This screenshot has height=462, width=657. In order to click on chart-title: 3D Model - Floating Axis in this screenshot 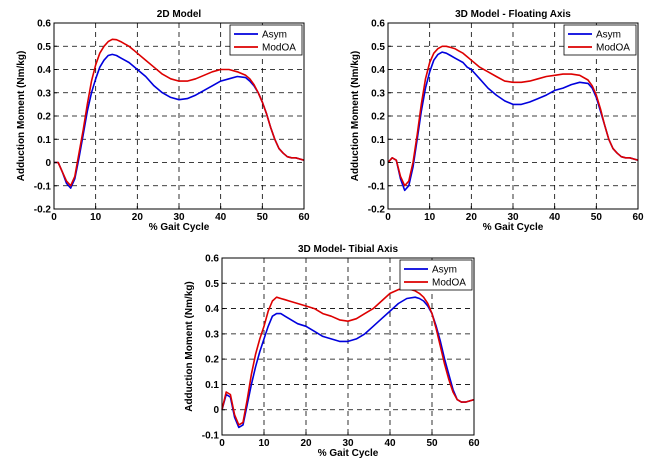, I will do `click(513, 14)`.